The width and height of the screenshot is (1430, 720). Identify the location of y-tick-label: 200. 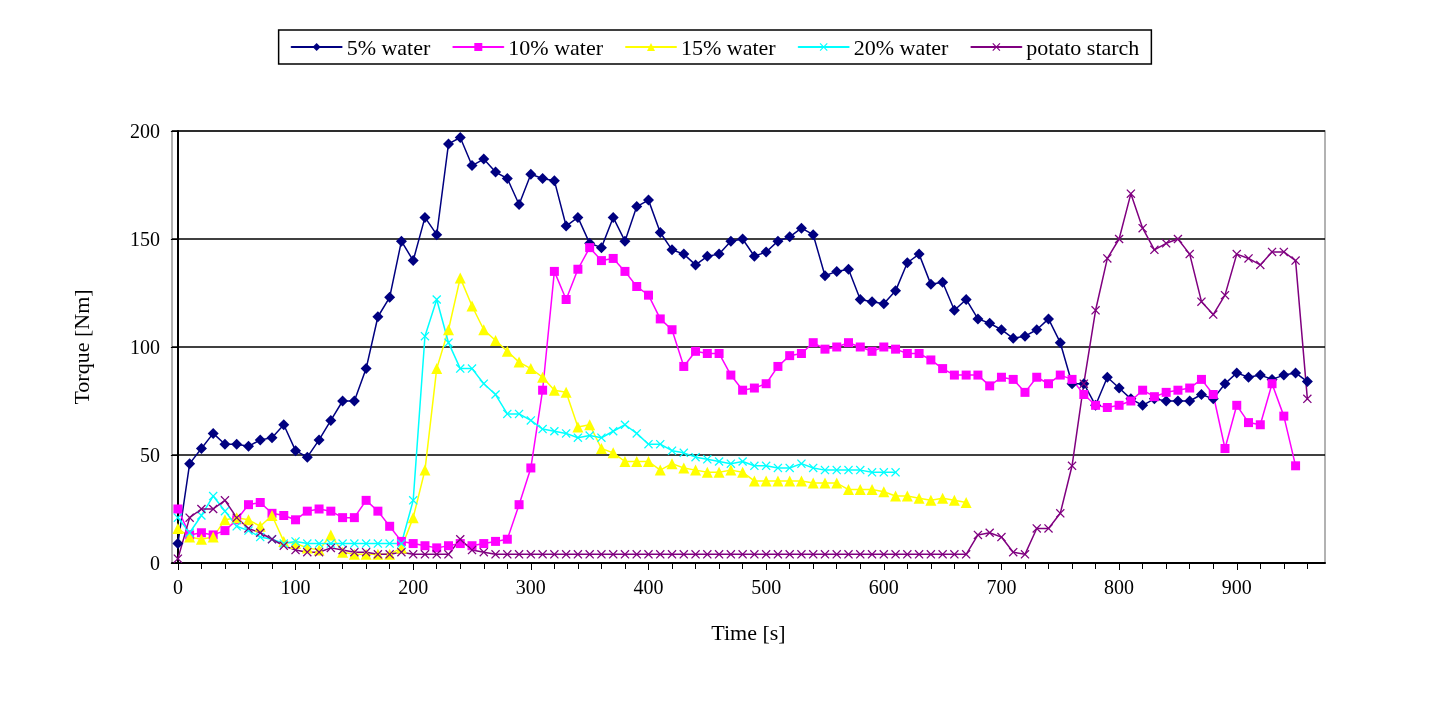
(145, 131).